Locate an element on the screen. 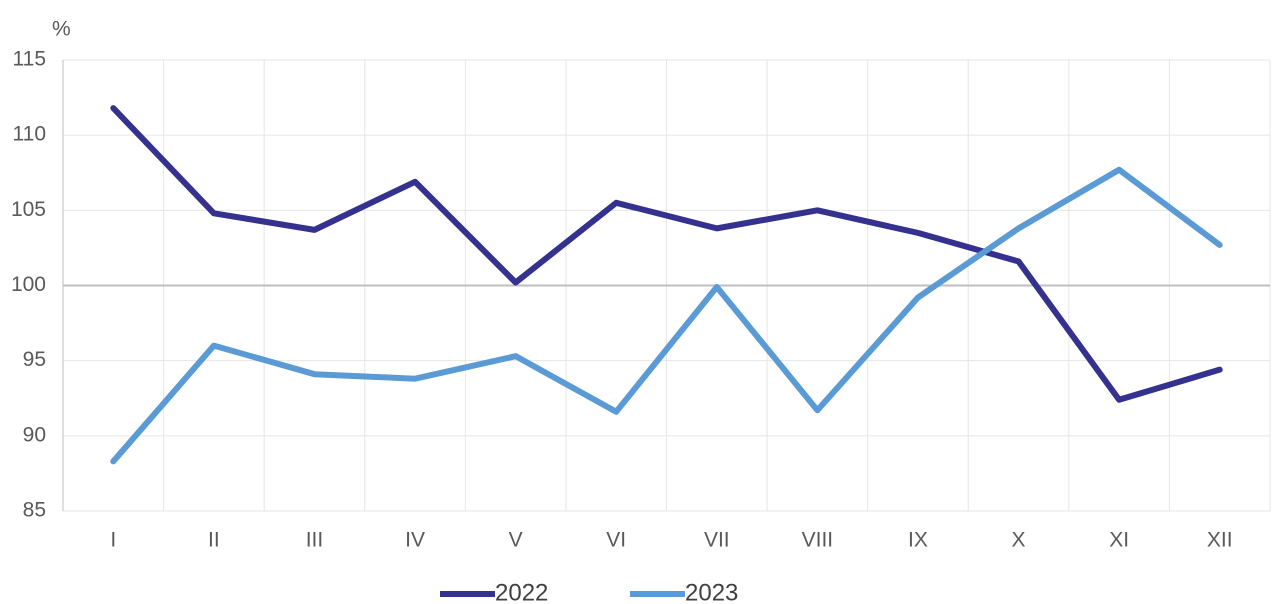 The image size is (1272, 604). x-tick-label: V is located at coordinates (516, 540).